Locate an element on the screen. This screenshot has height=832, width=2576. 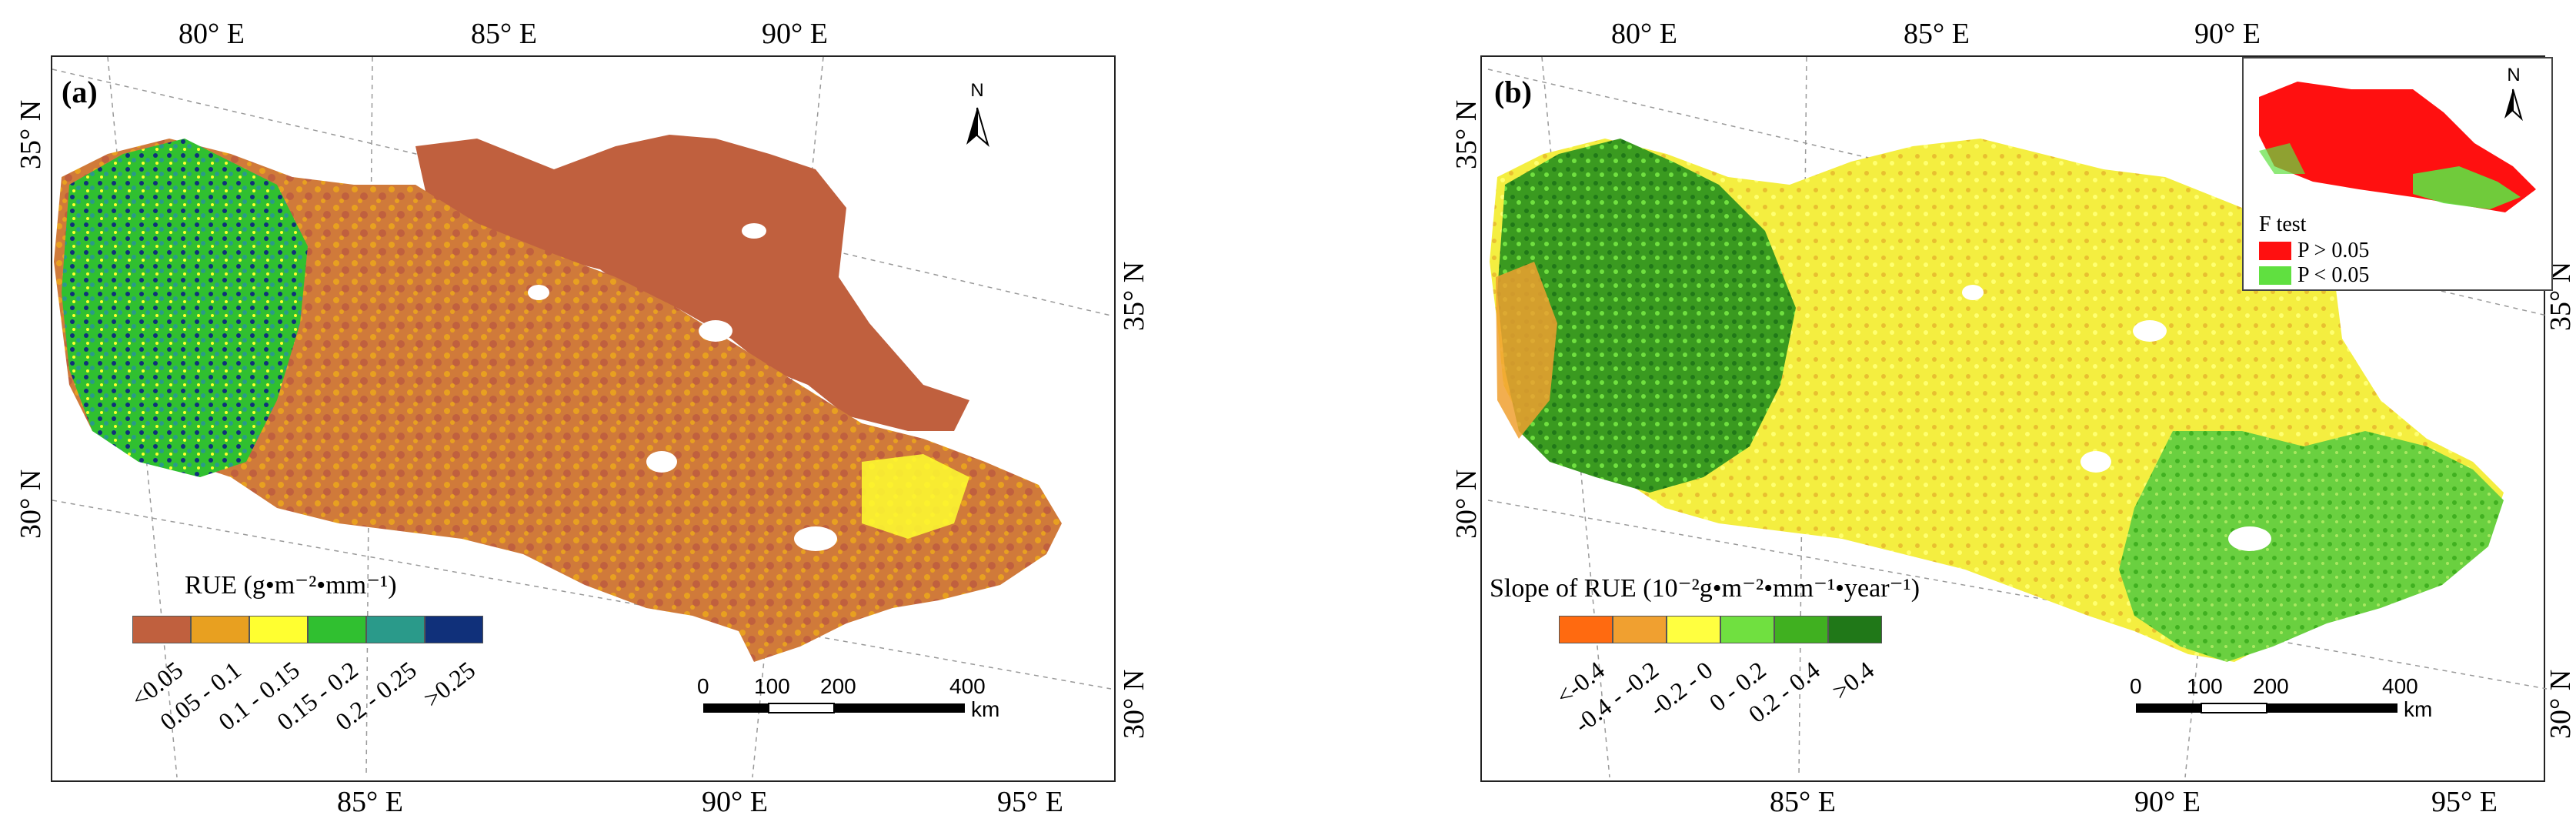
lon-bottom-90: 90° E is located at coordinates (735, 802).